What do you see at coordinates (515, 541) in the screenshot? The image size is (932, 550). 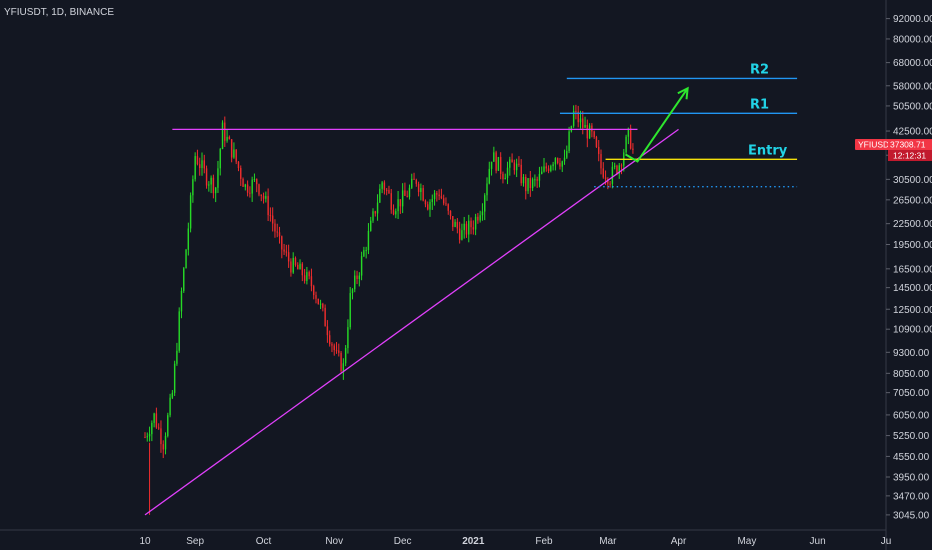 I see `time-axis: 10 Sep Oct Nov Dec 2021 Feb Mar Apr May Jun Ju` at bounding box center [515, 541].